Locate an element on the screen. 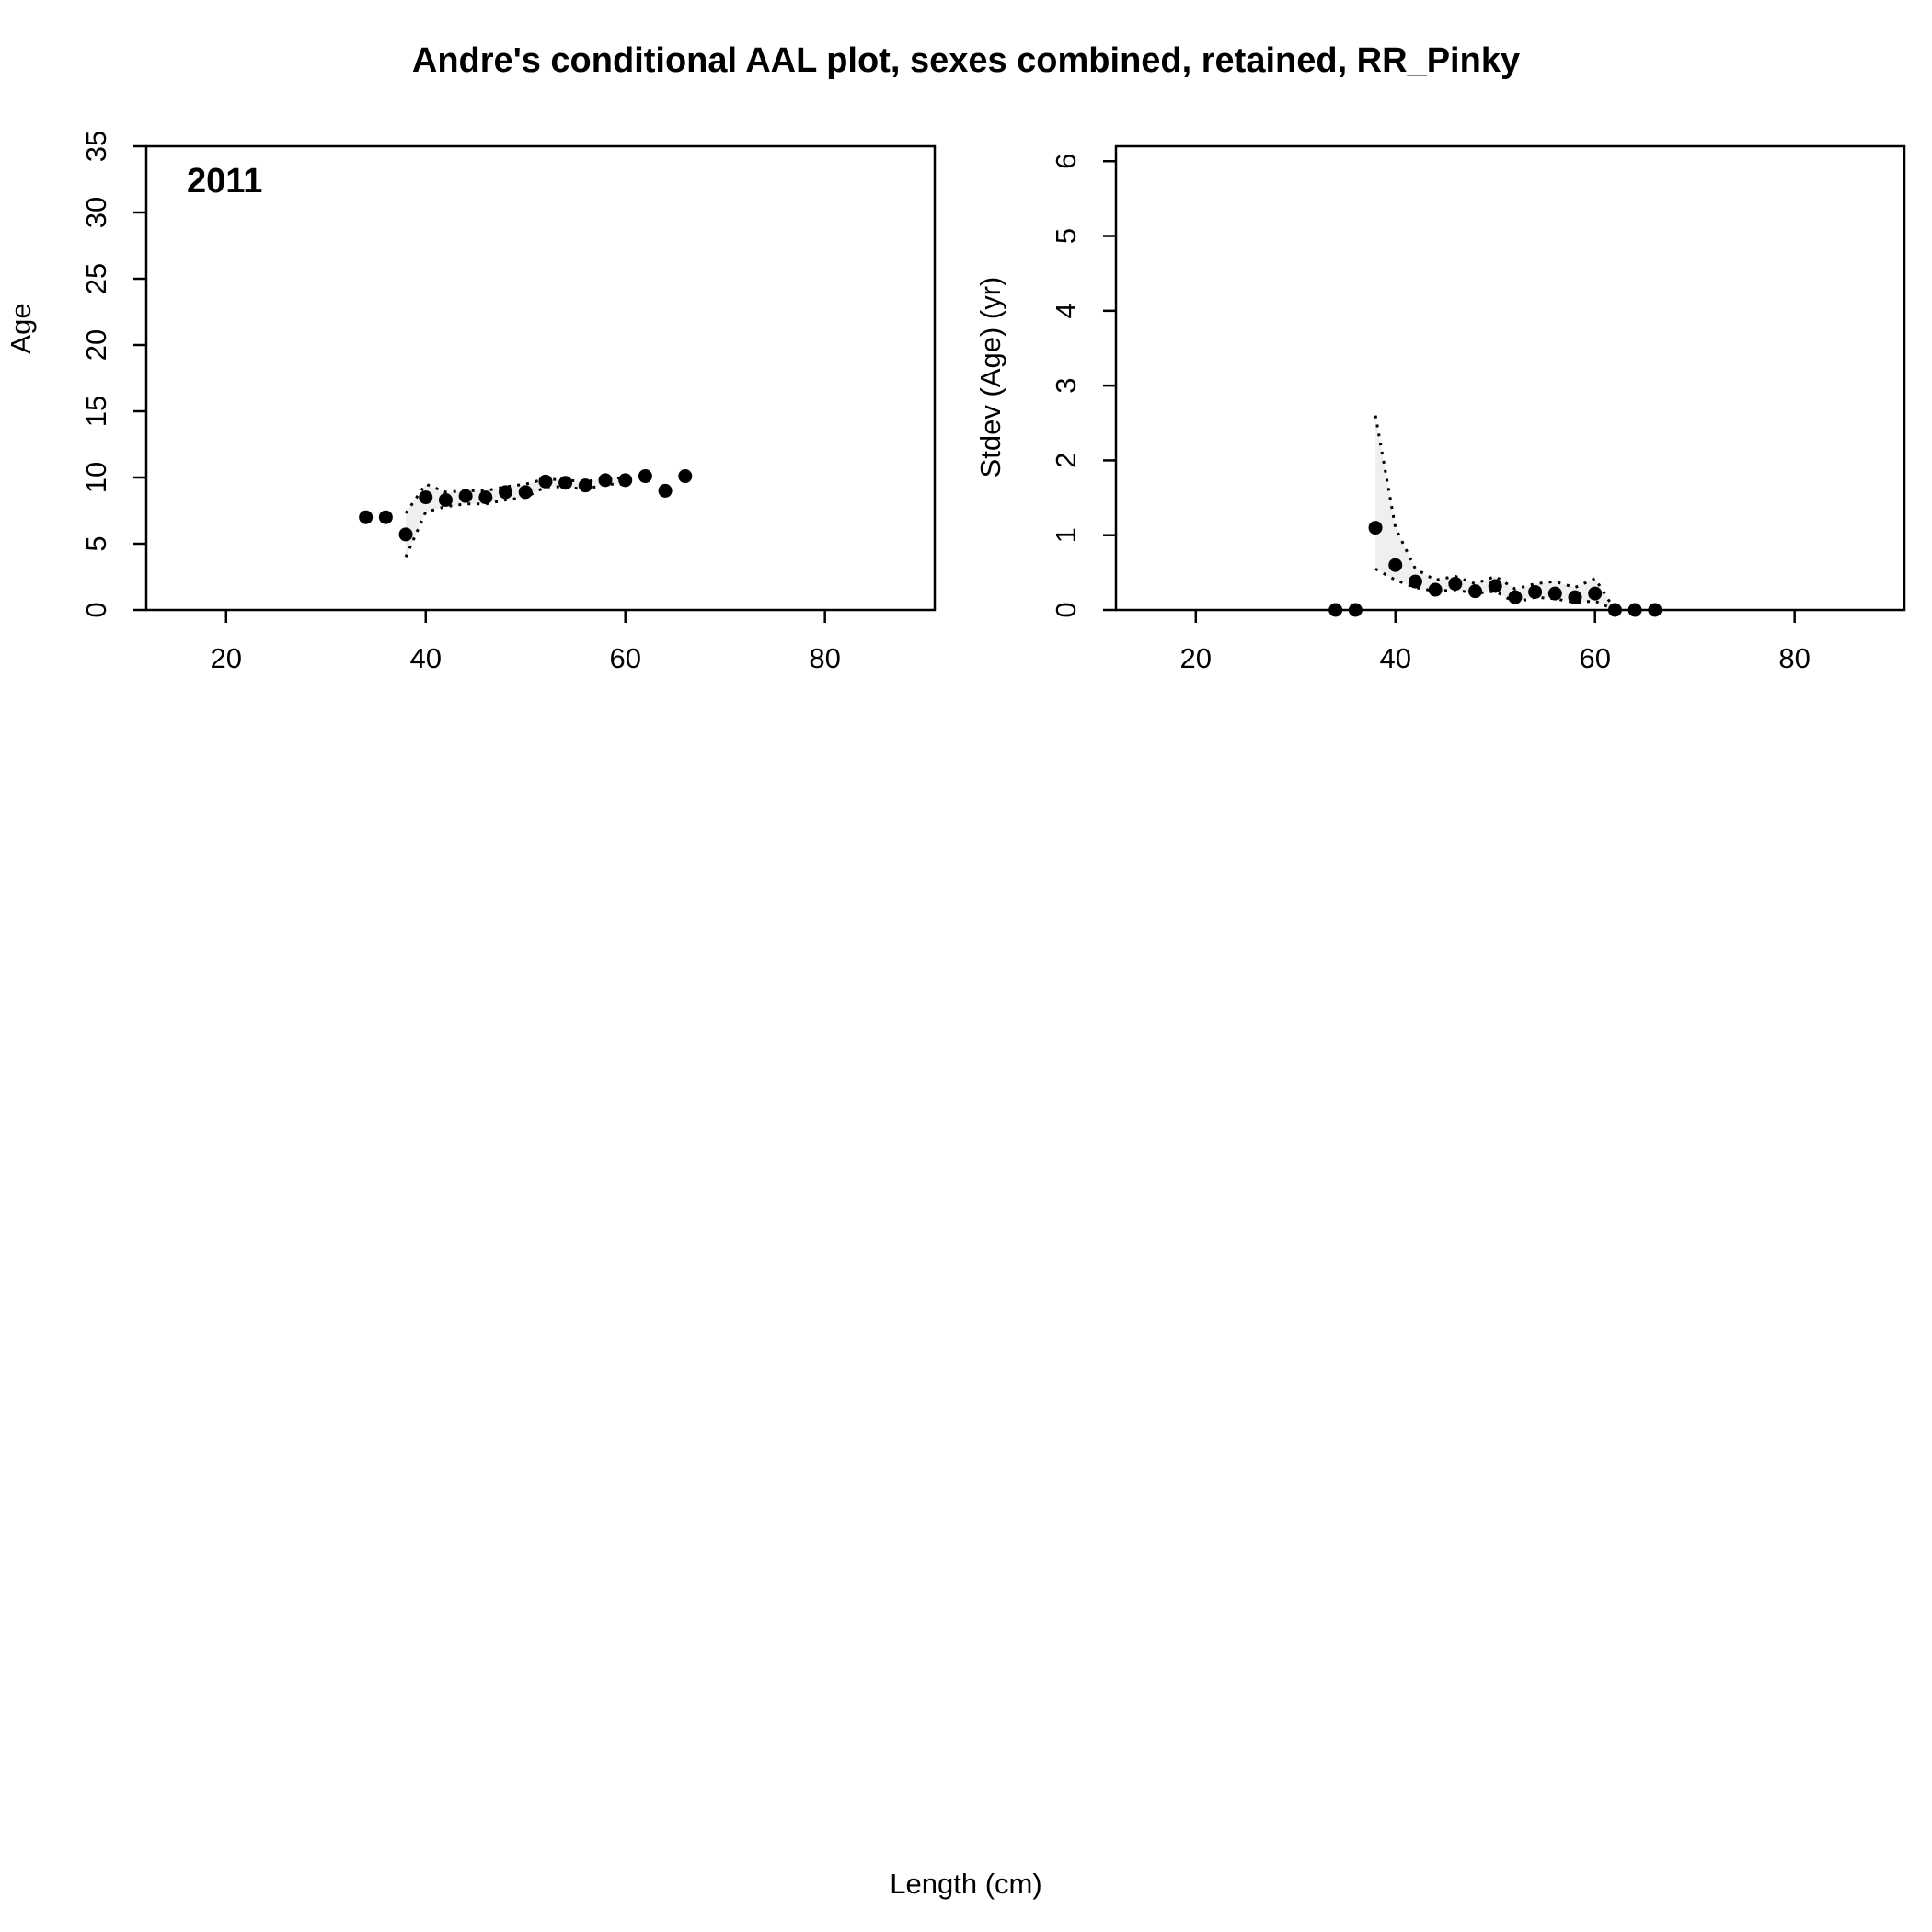  y-axis-label: Age is located at coordinates (21, 328).